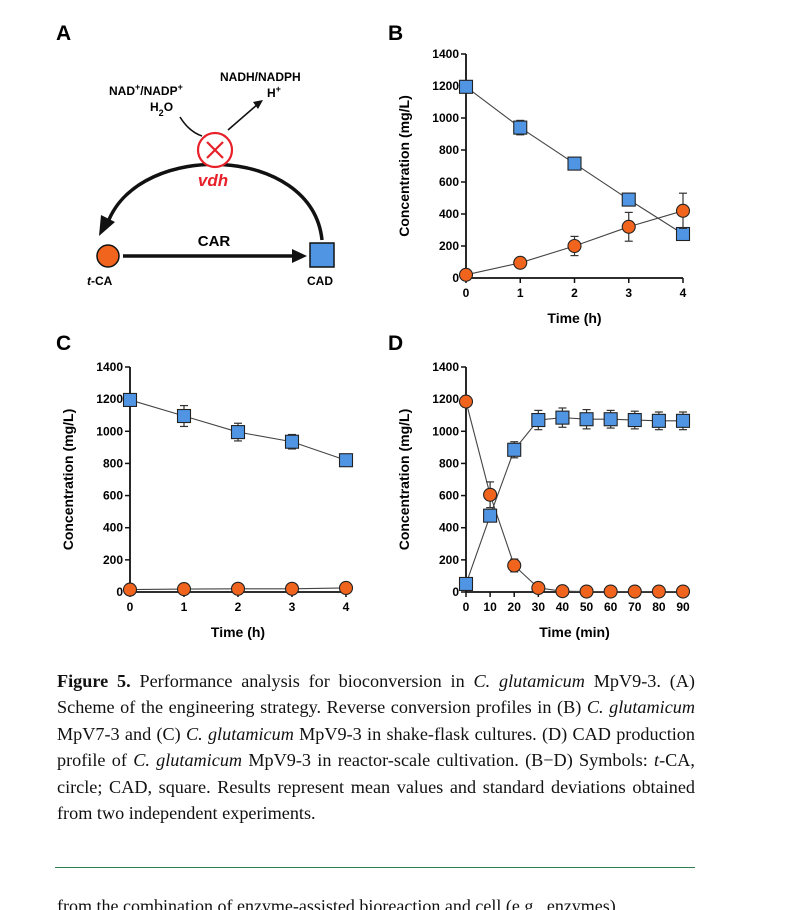 The width and height of the screenshot is (798, 910). Describe the element at coordinates (320, 281) in the screenshot. I see `product-cad-label: CAD` at that location.